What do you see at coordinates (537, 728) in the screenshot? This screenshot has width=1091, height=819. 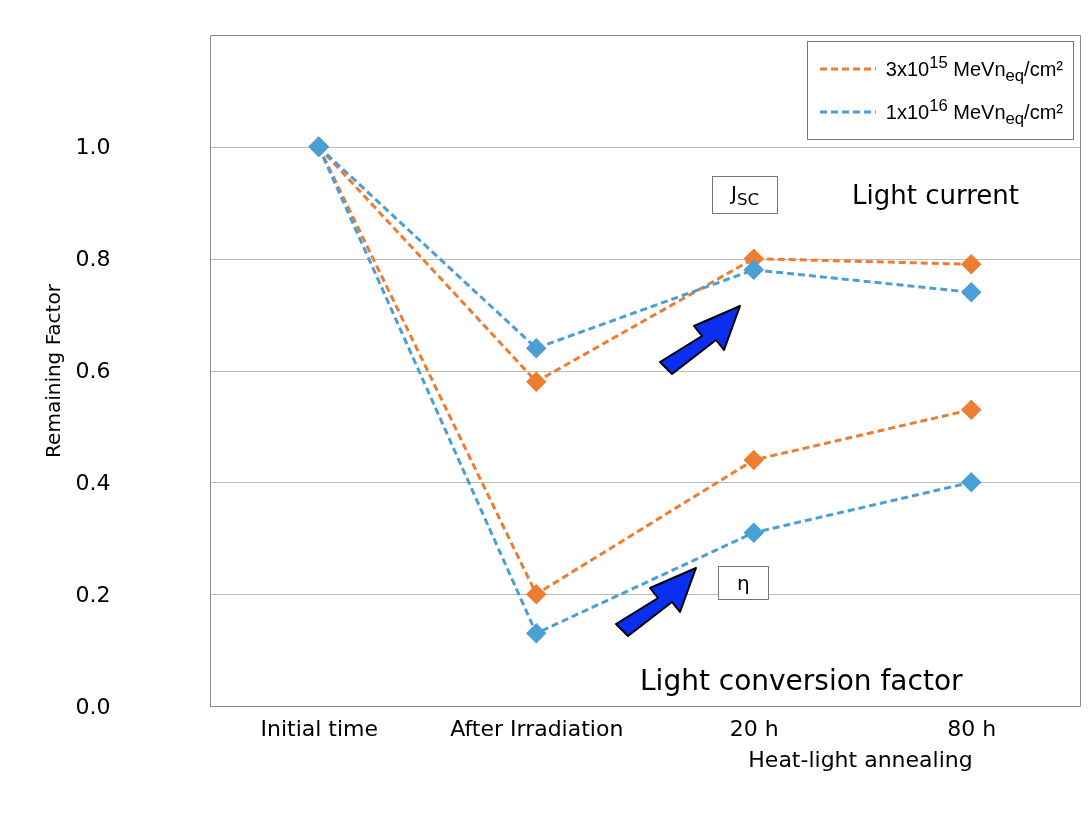 I see `x-tick-label: After Irradiation` at bounding box center [537, 728].